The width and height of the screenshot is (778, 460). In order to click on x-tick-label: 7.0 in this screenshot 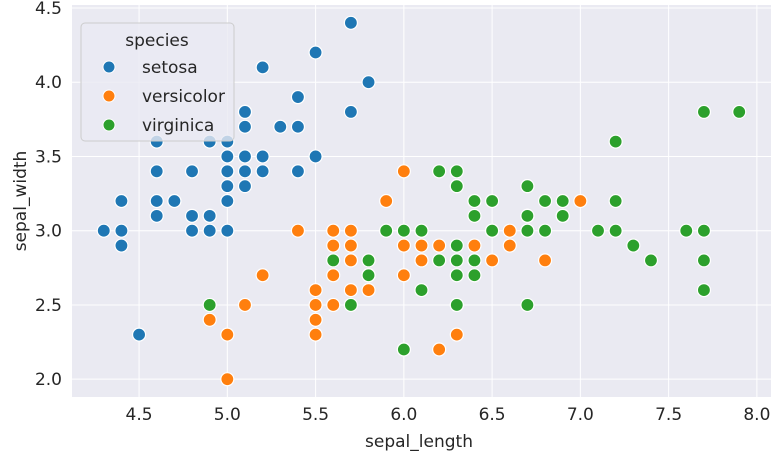, I will do `click(580, 415)`.